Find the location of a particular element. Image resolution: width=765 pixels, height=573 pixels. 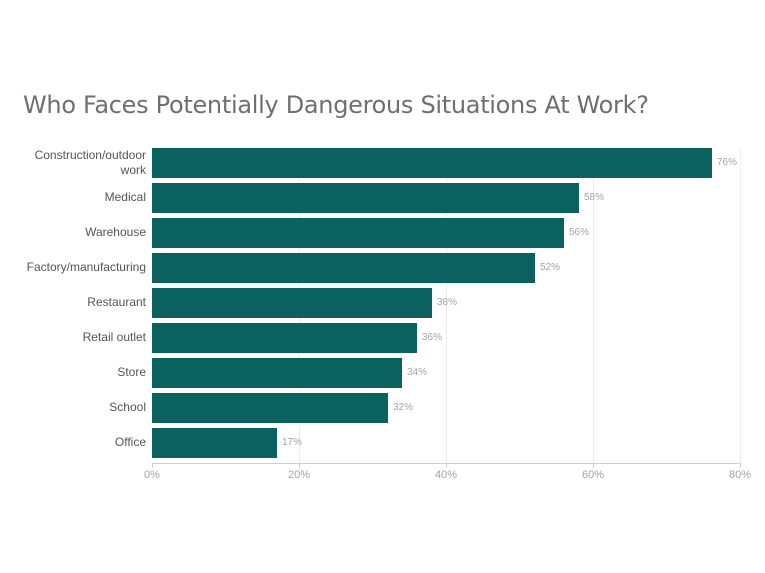

category-label: School is located at coordinates (127, 407).